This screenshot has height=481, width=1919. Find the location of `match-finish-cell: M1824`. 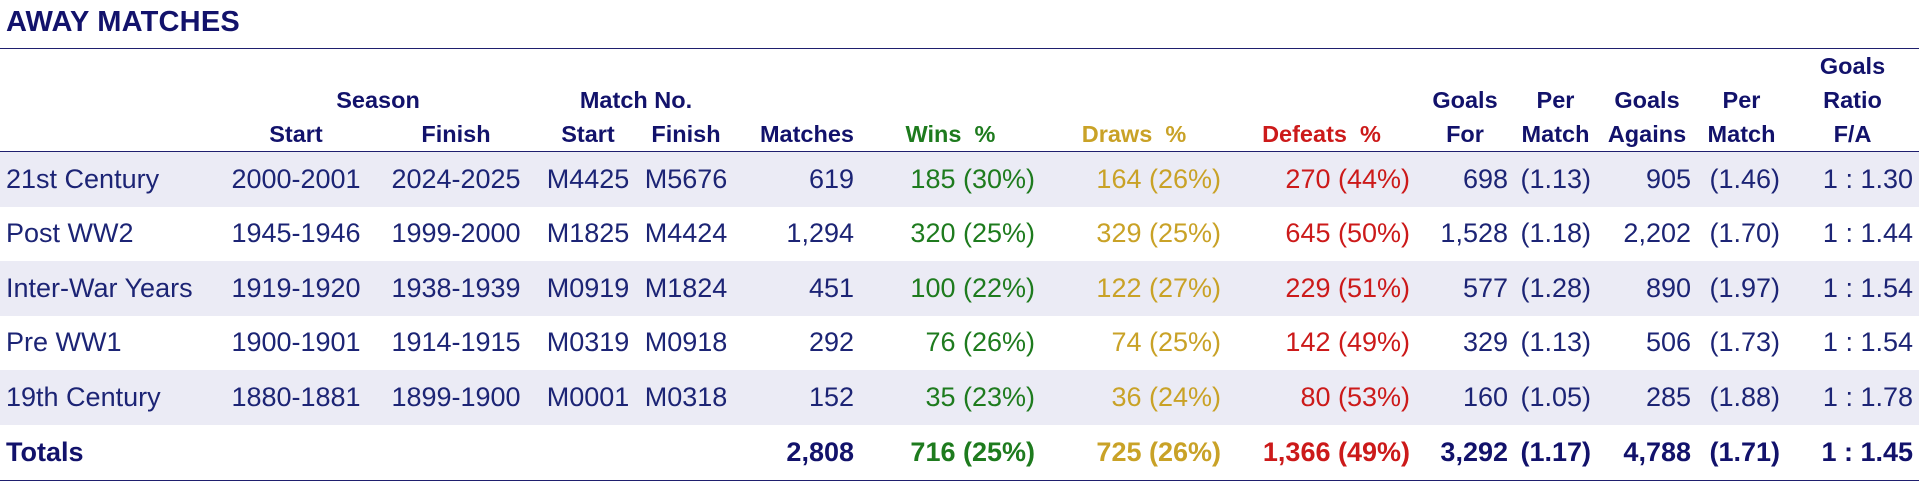

match-finish-cell: M1824 is located at coordinates (686, 288).